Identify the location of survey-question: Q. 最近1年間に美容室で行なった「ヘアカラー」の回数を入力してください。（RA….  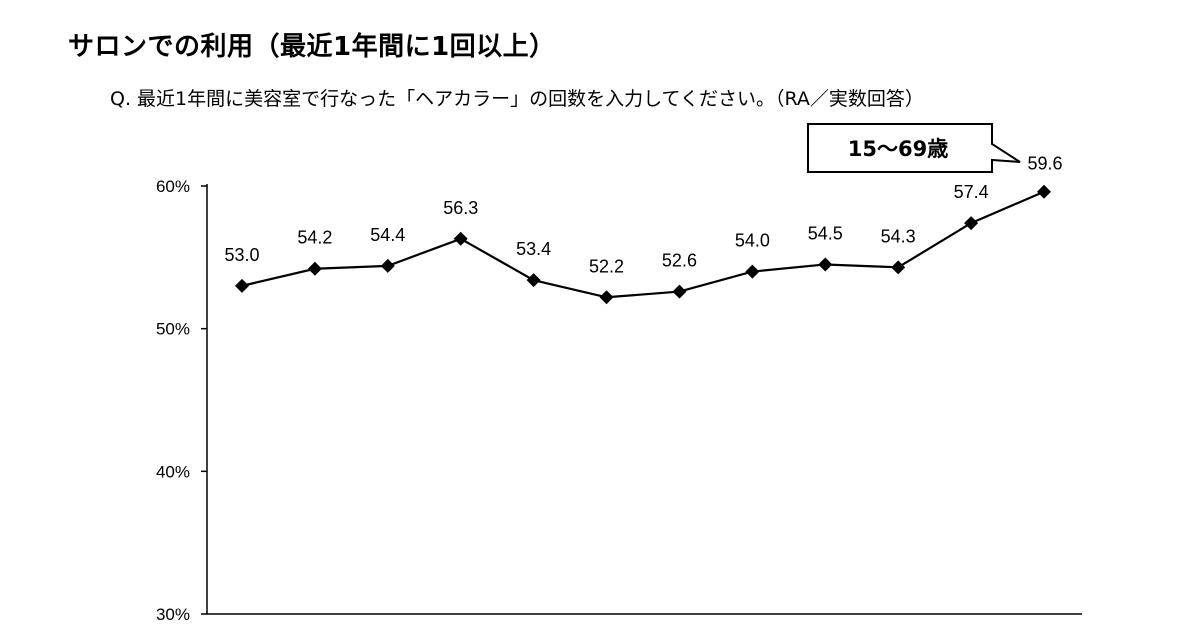
(517, 99).